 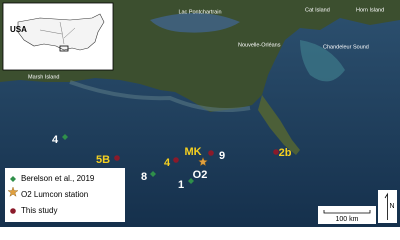 I want to click on place-label: Lac Pontchartrain, so click(x=199, y=12).